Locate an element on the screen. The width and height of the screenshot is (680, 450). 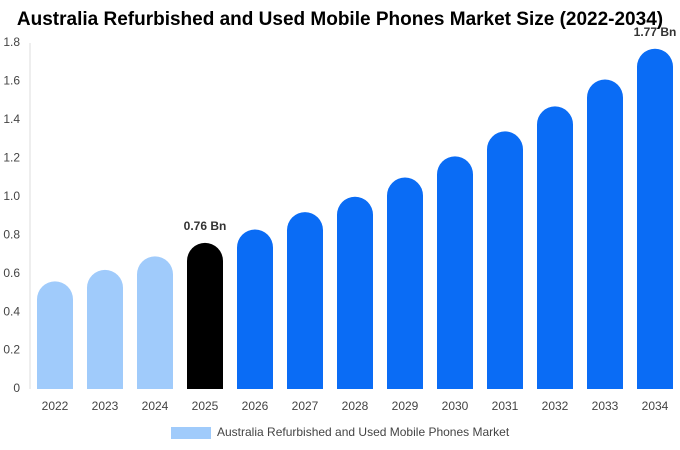
y-tick-label: 0.8 is located at coordinates (11, 234).